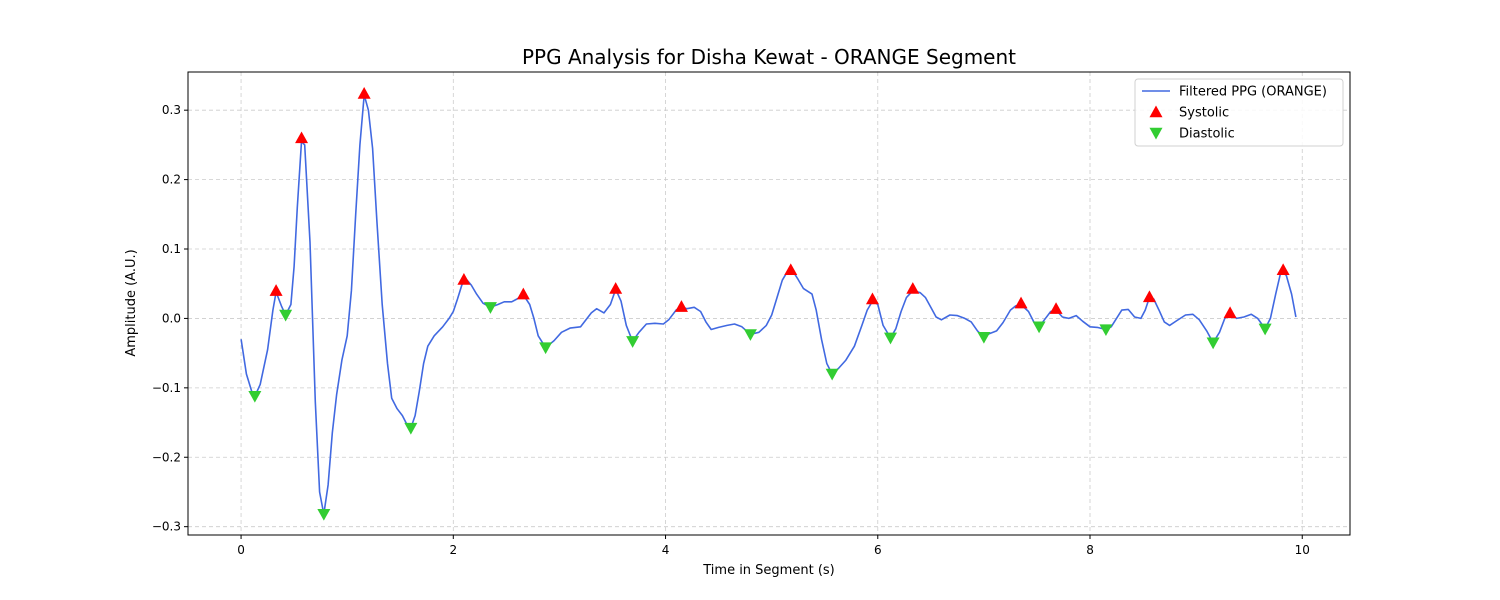 Image resolution: width=1500 pixels, height=600 pixels. I want to click on y-tick-label: −0.1, so click(166, 388).